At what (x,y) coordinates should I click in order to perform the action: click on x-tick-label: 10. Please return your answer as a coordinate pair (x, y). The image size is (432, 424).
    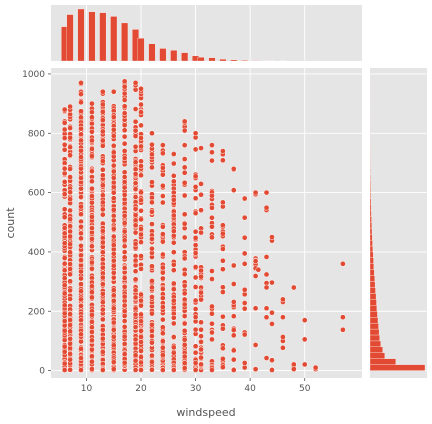
    Looking at the image, I should click on (87, 389).